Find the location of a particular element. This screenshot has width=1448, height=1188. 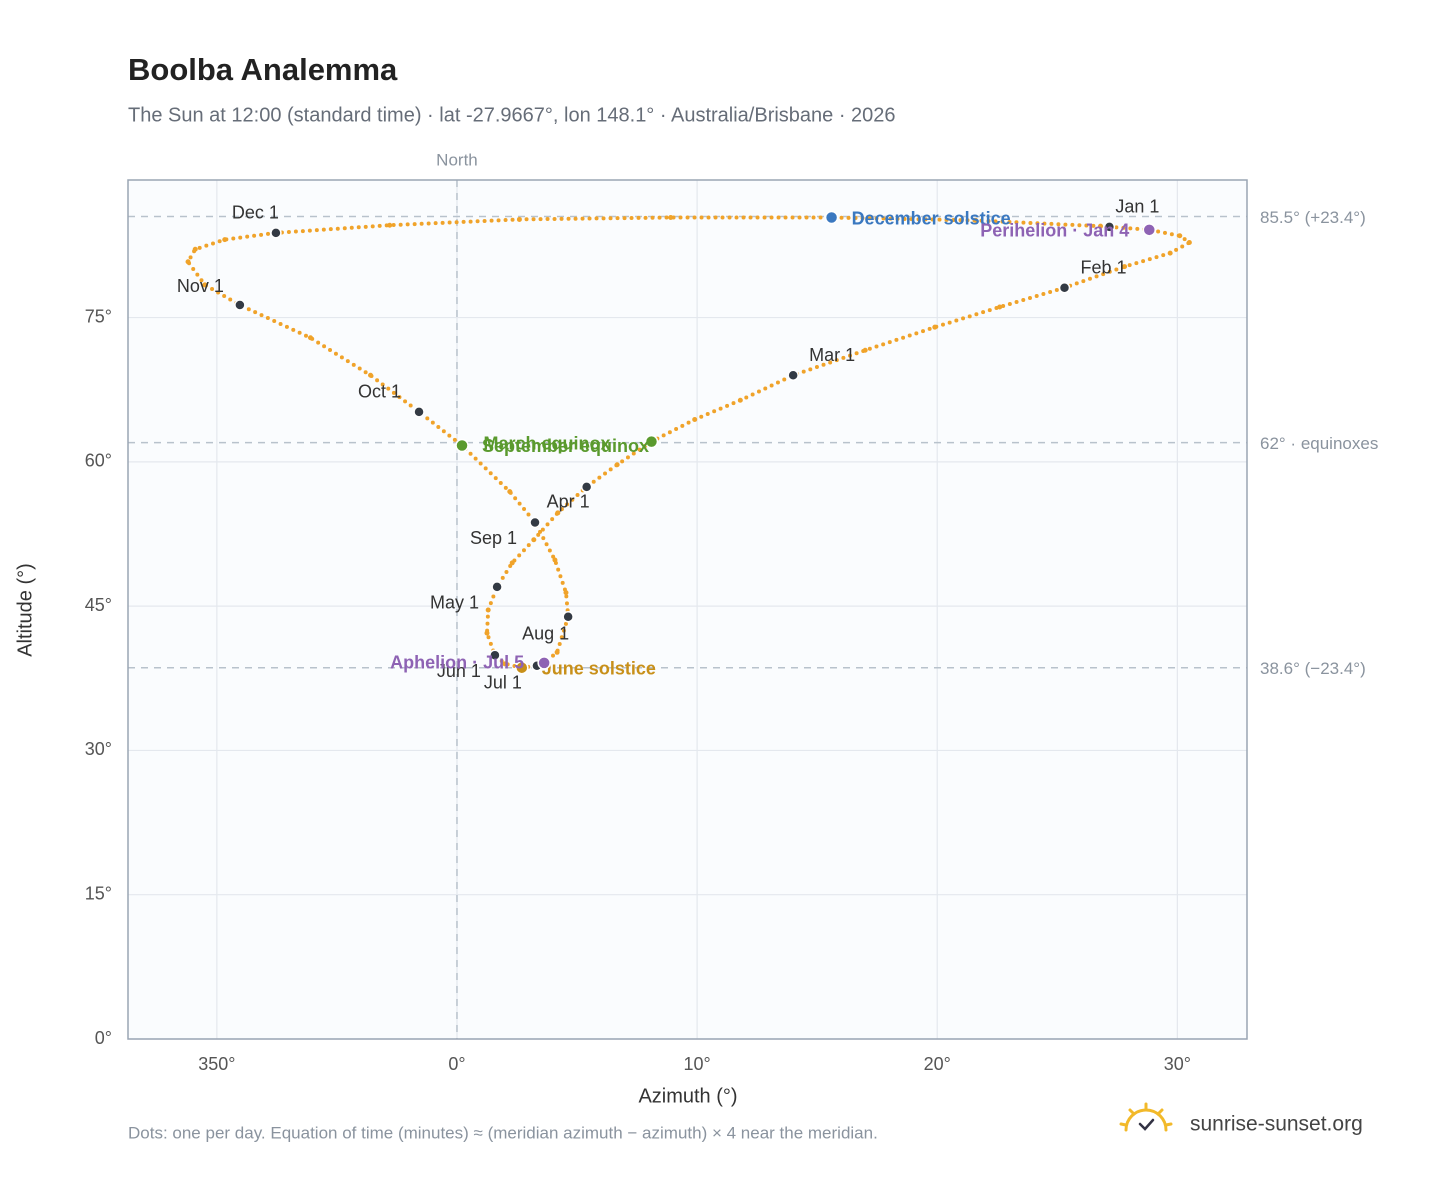

month-label: Aug 1 is located at coordinates (545, 633).